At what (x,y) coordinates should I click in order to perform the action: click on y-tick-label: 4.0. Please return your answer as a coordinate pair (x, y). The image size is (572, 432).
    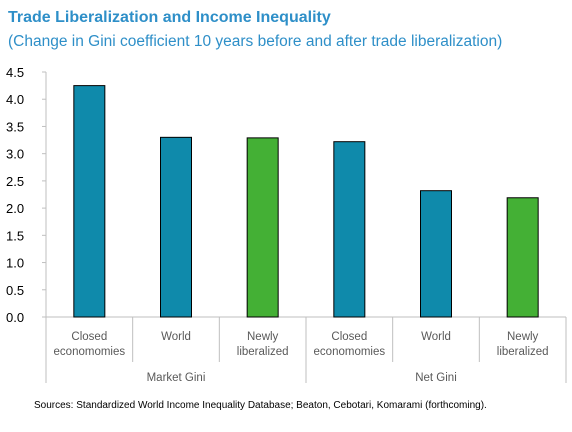
    Looking at the image, I should click on (15, 99).